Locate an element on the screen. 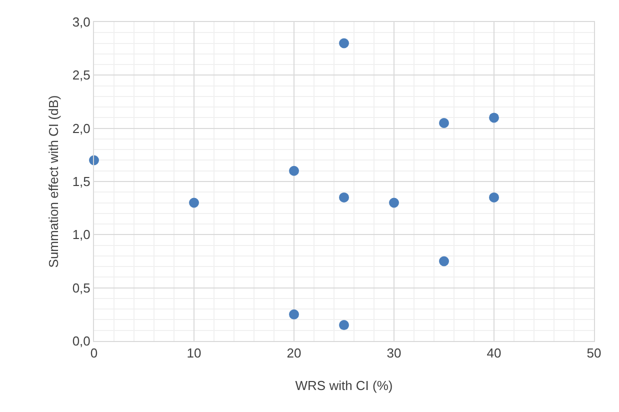  y-tick-label: 3,0 is located at coordinates (81, 22).